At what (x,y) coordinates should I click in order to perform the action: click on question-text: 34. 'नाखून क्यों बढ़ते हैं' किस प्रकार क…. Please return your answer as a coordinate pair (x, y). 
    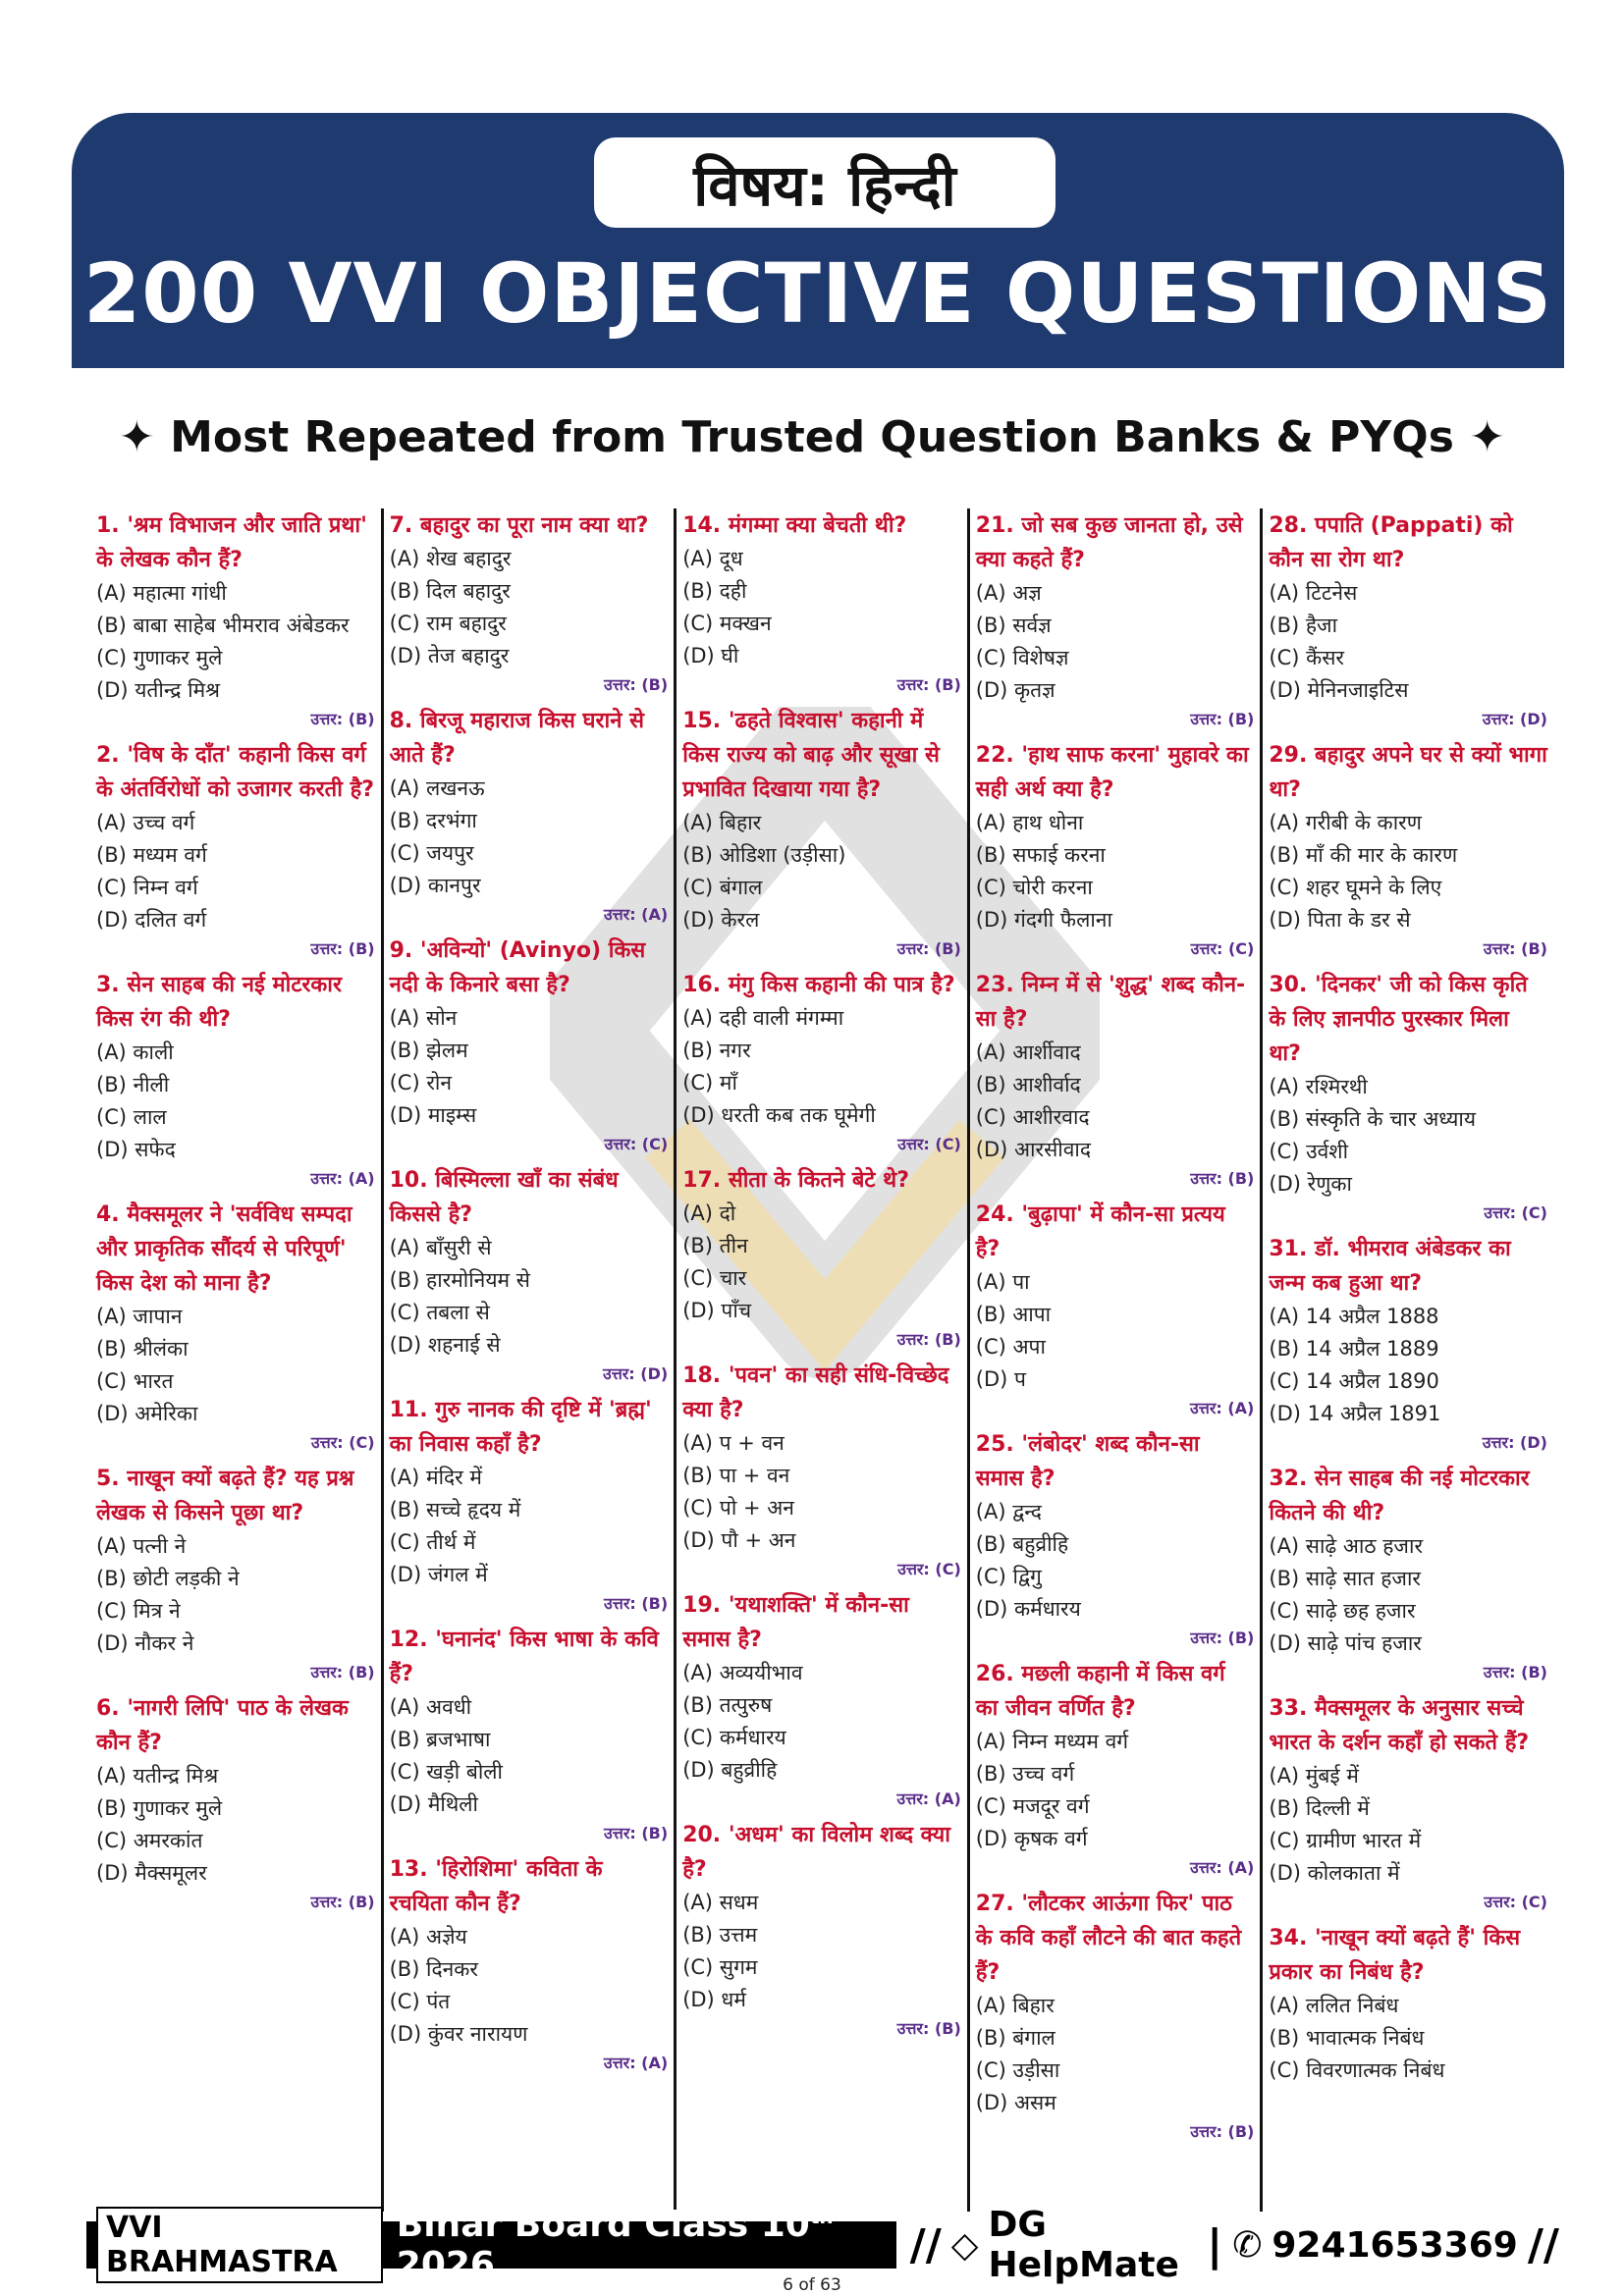
    Looking at the image, I should click on (1395, 1955).